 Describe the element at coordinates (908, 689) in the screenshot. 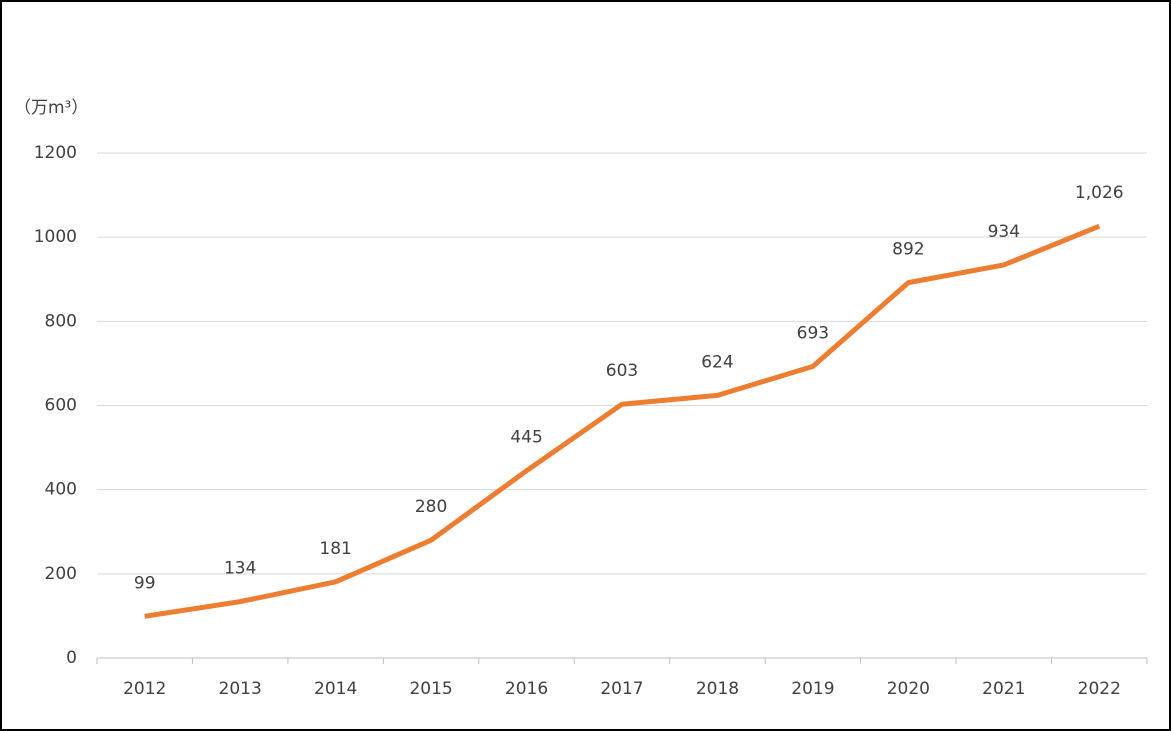

I see `x-tick-label: 2020` at that location.